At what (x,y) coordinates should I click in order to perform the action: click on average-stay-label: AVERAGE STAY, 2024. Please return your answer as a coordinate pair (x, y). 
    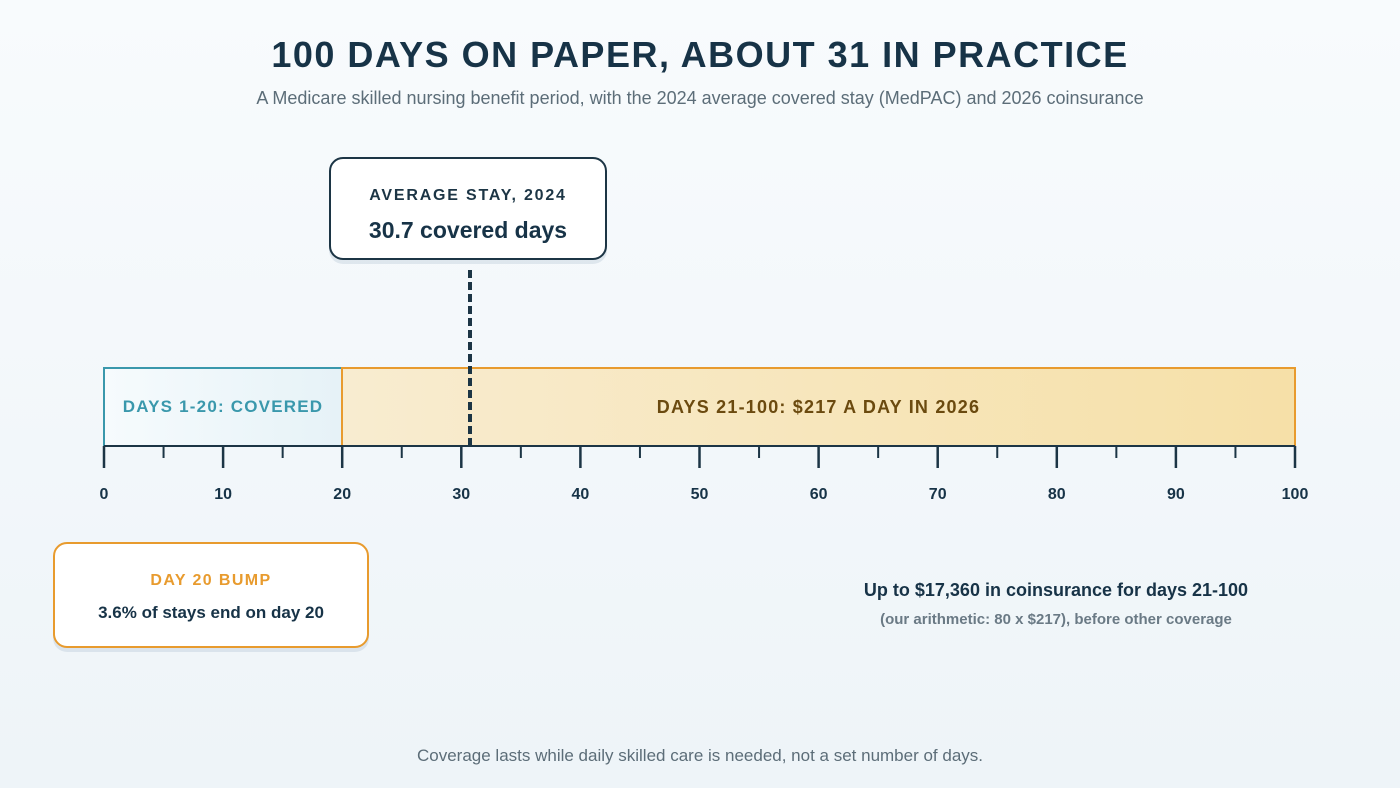
    Looking at the image, I should click on (468, 195).